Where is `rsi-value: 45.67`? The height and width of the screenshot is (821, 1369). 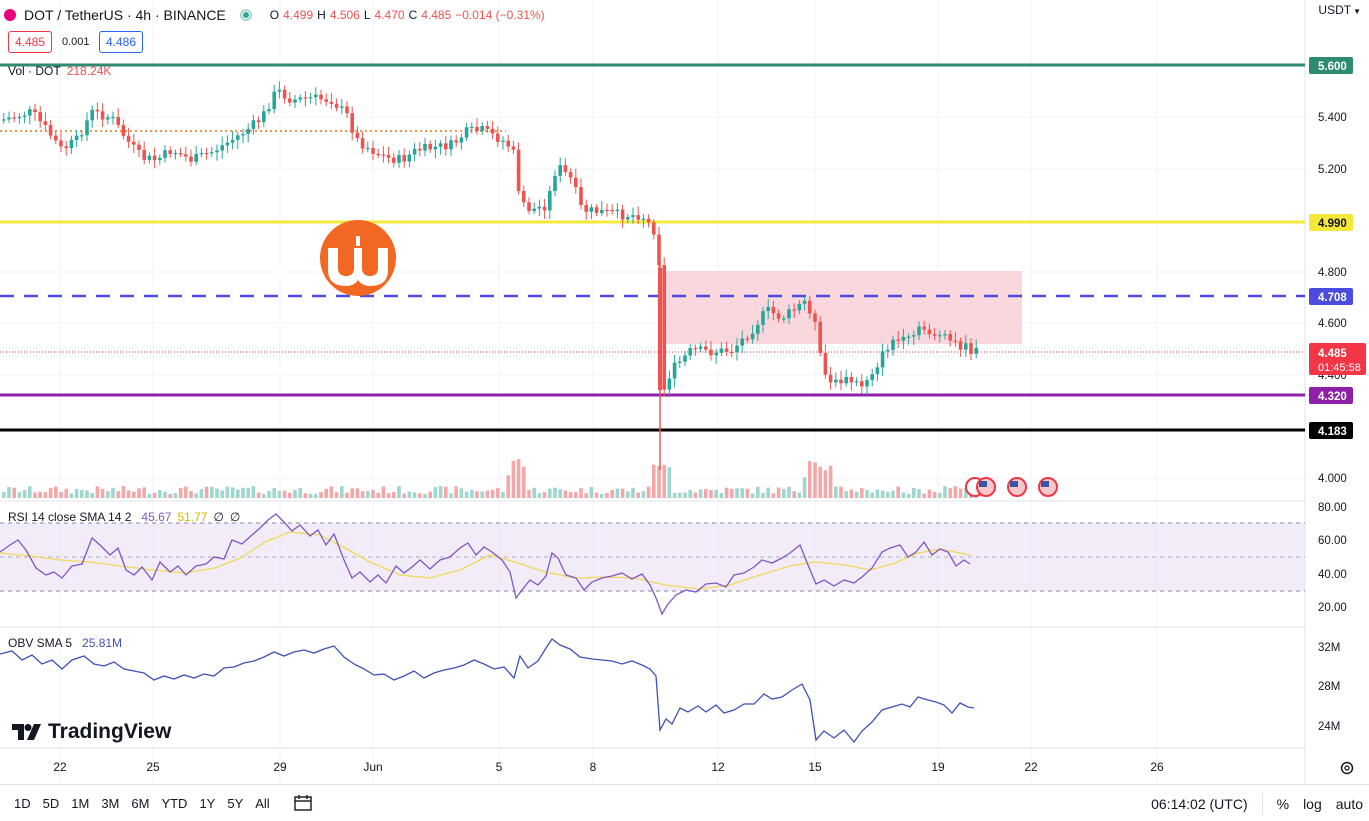
rsi-value: 45.67 is located at coordinates (156, 517).